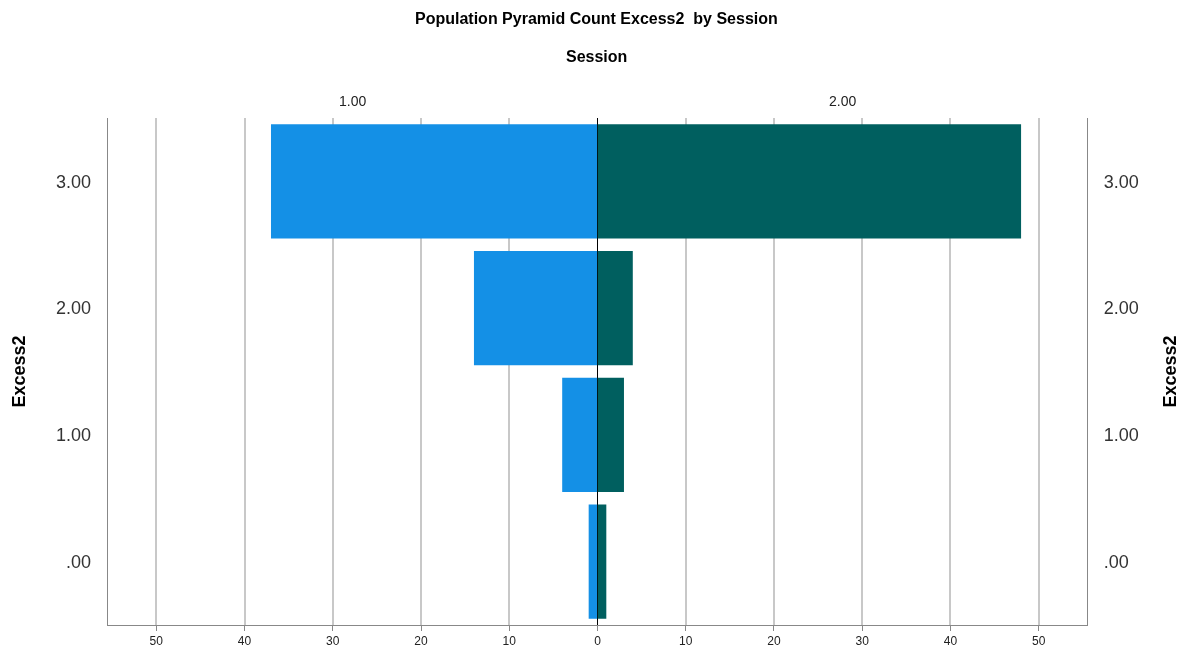 The image size is (1189, 655). Describe the element at coordinates (353, 101) in the screenshot. I see `series-label: 1.00` at that location.